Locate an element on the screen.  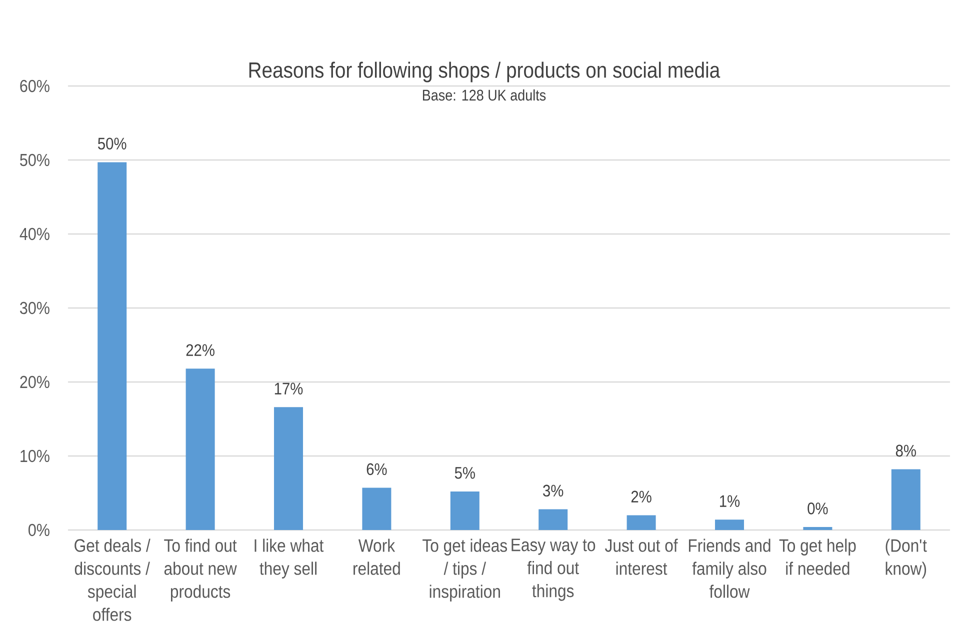
data-label: 1% is located at coordinates (730, 501).